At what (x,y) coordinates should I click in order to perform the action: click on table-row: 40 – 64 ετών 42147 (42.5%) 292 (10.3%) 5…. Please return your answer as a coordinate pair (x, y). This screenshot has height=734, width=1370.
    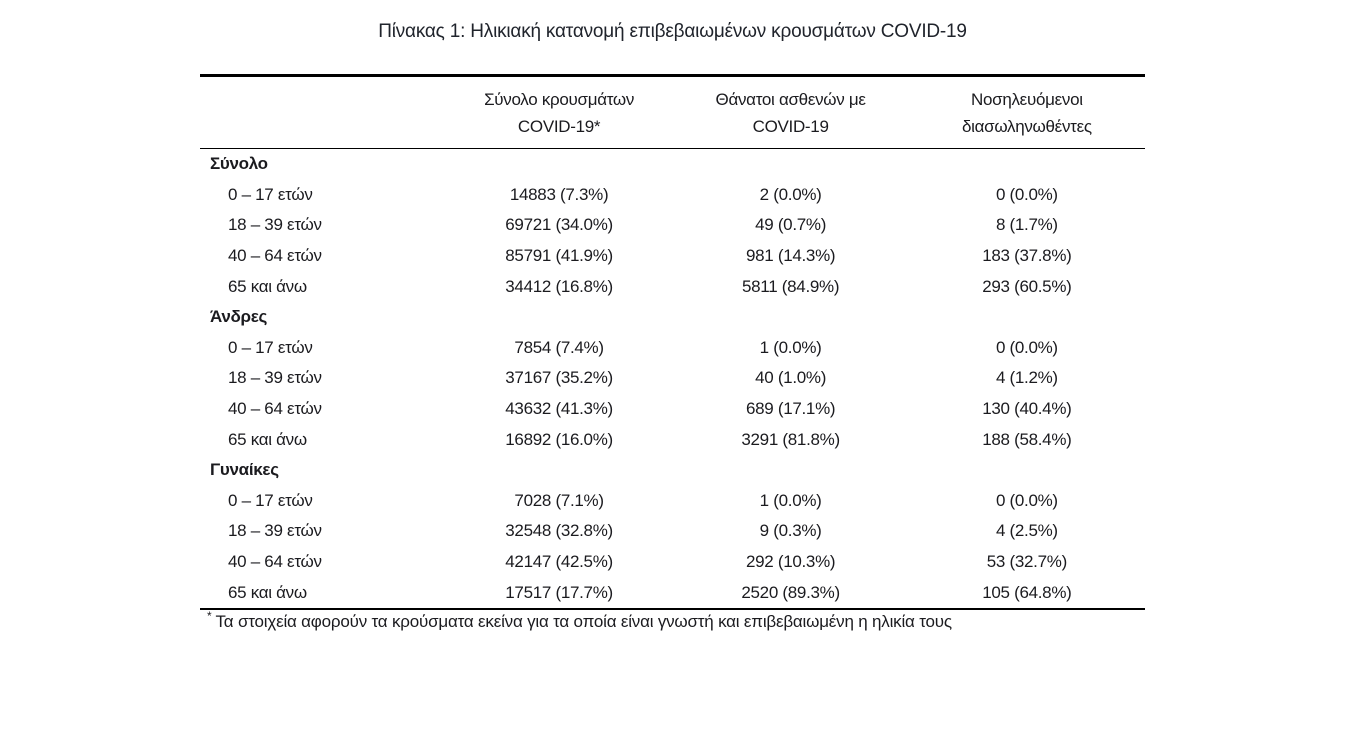
    Looking at the image, I should click on (672, 562).